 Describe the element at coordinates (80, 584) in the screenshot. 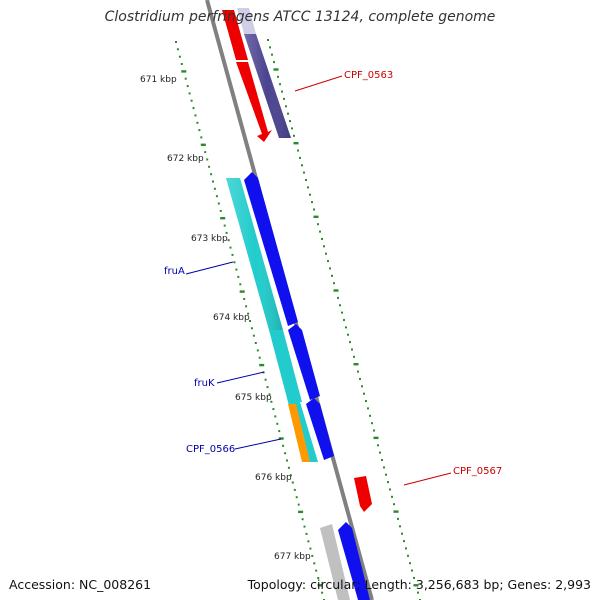

I see `accession-label: Accession: NC_008261` at that location.